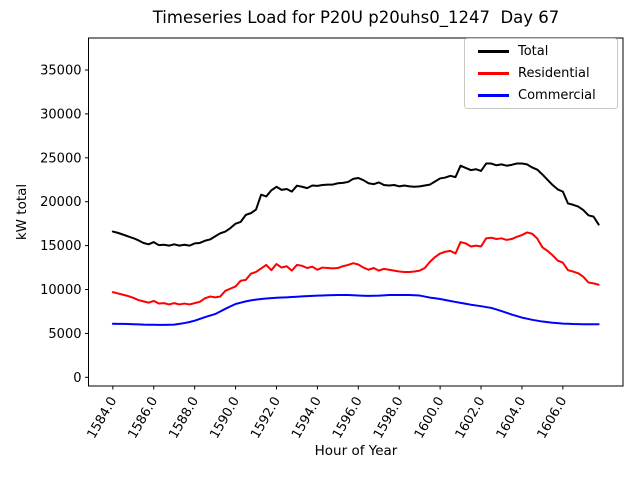  I want to click on x-tick-label: 1602.0, so click(471, 418).